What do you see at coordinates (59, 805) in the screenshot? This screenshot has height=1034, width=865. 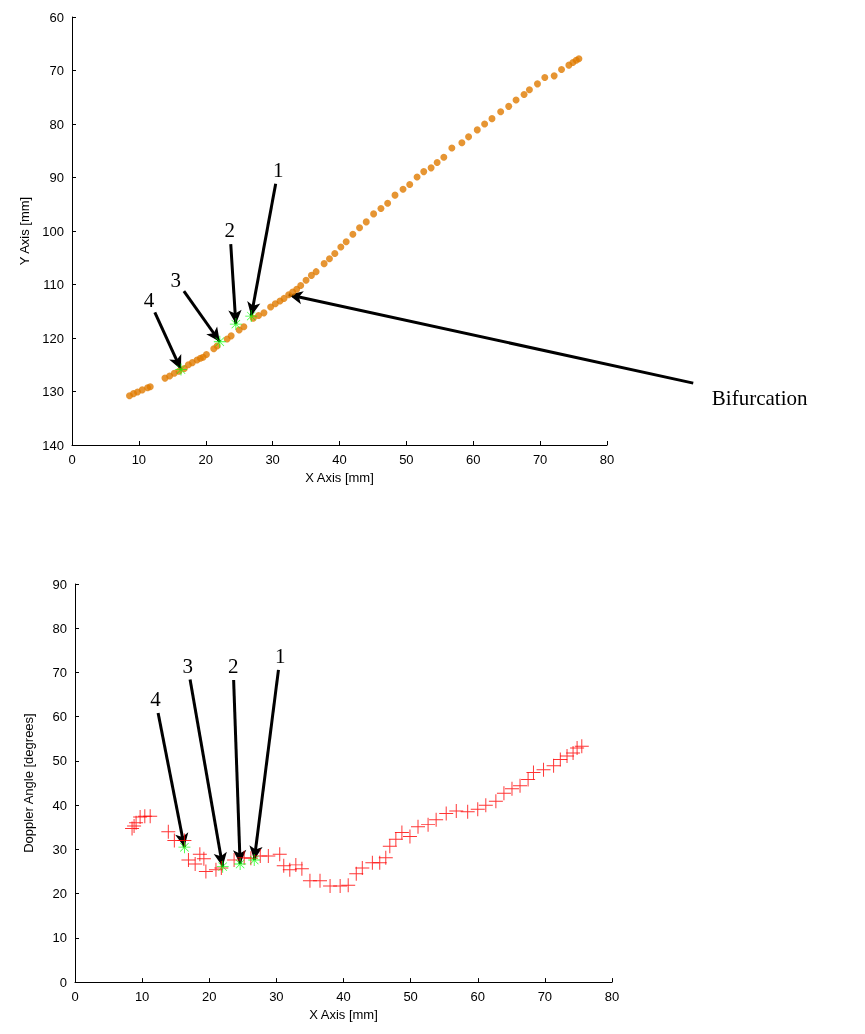 I see `y-tick-label: 40` at bounding box center [59, 805].